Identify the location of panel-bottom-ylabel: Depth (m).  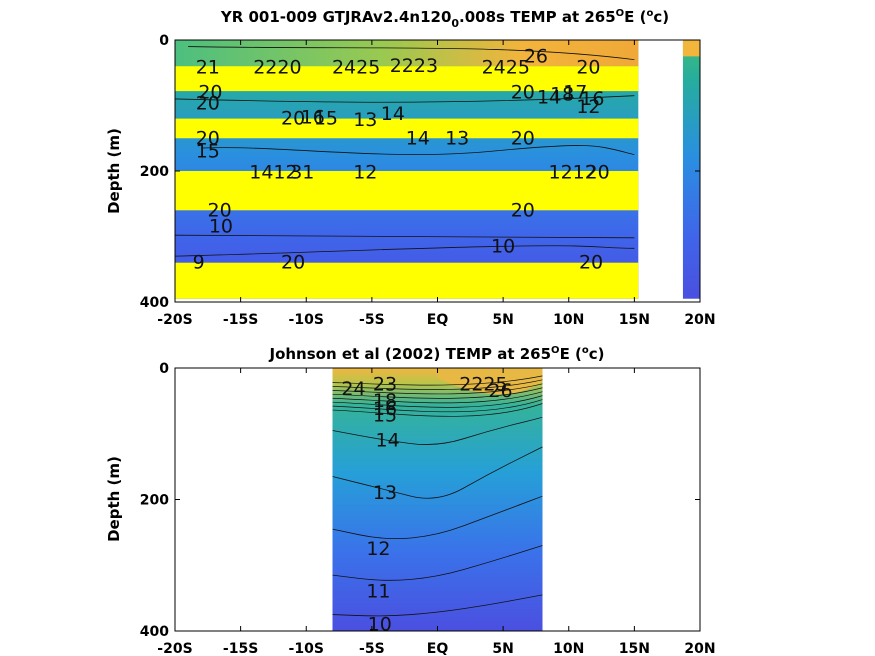
(114, 499).